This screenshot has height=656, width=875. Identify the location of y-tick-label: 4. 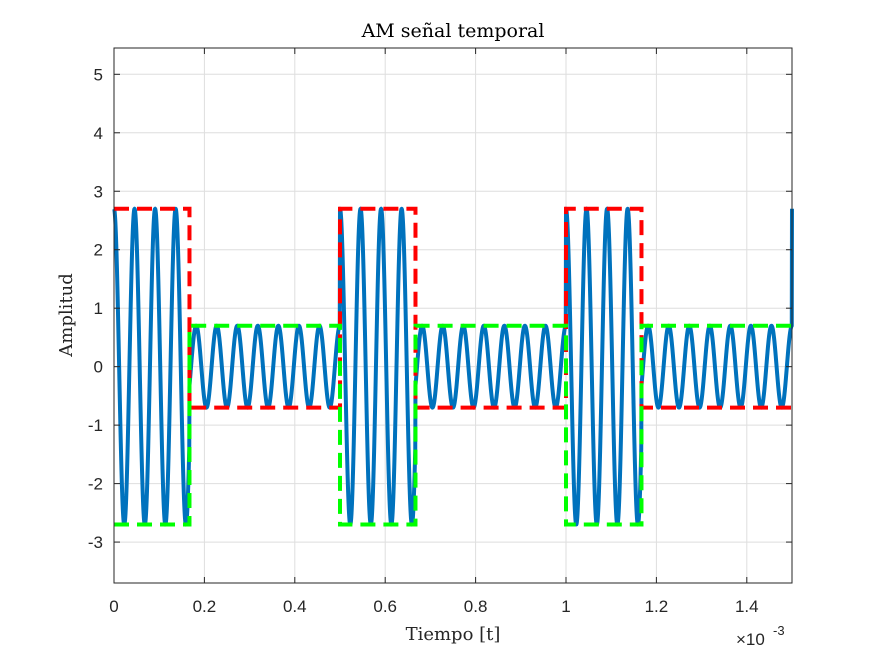
(98, 133).